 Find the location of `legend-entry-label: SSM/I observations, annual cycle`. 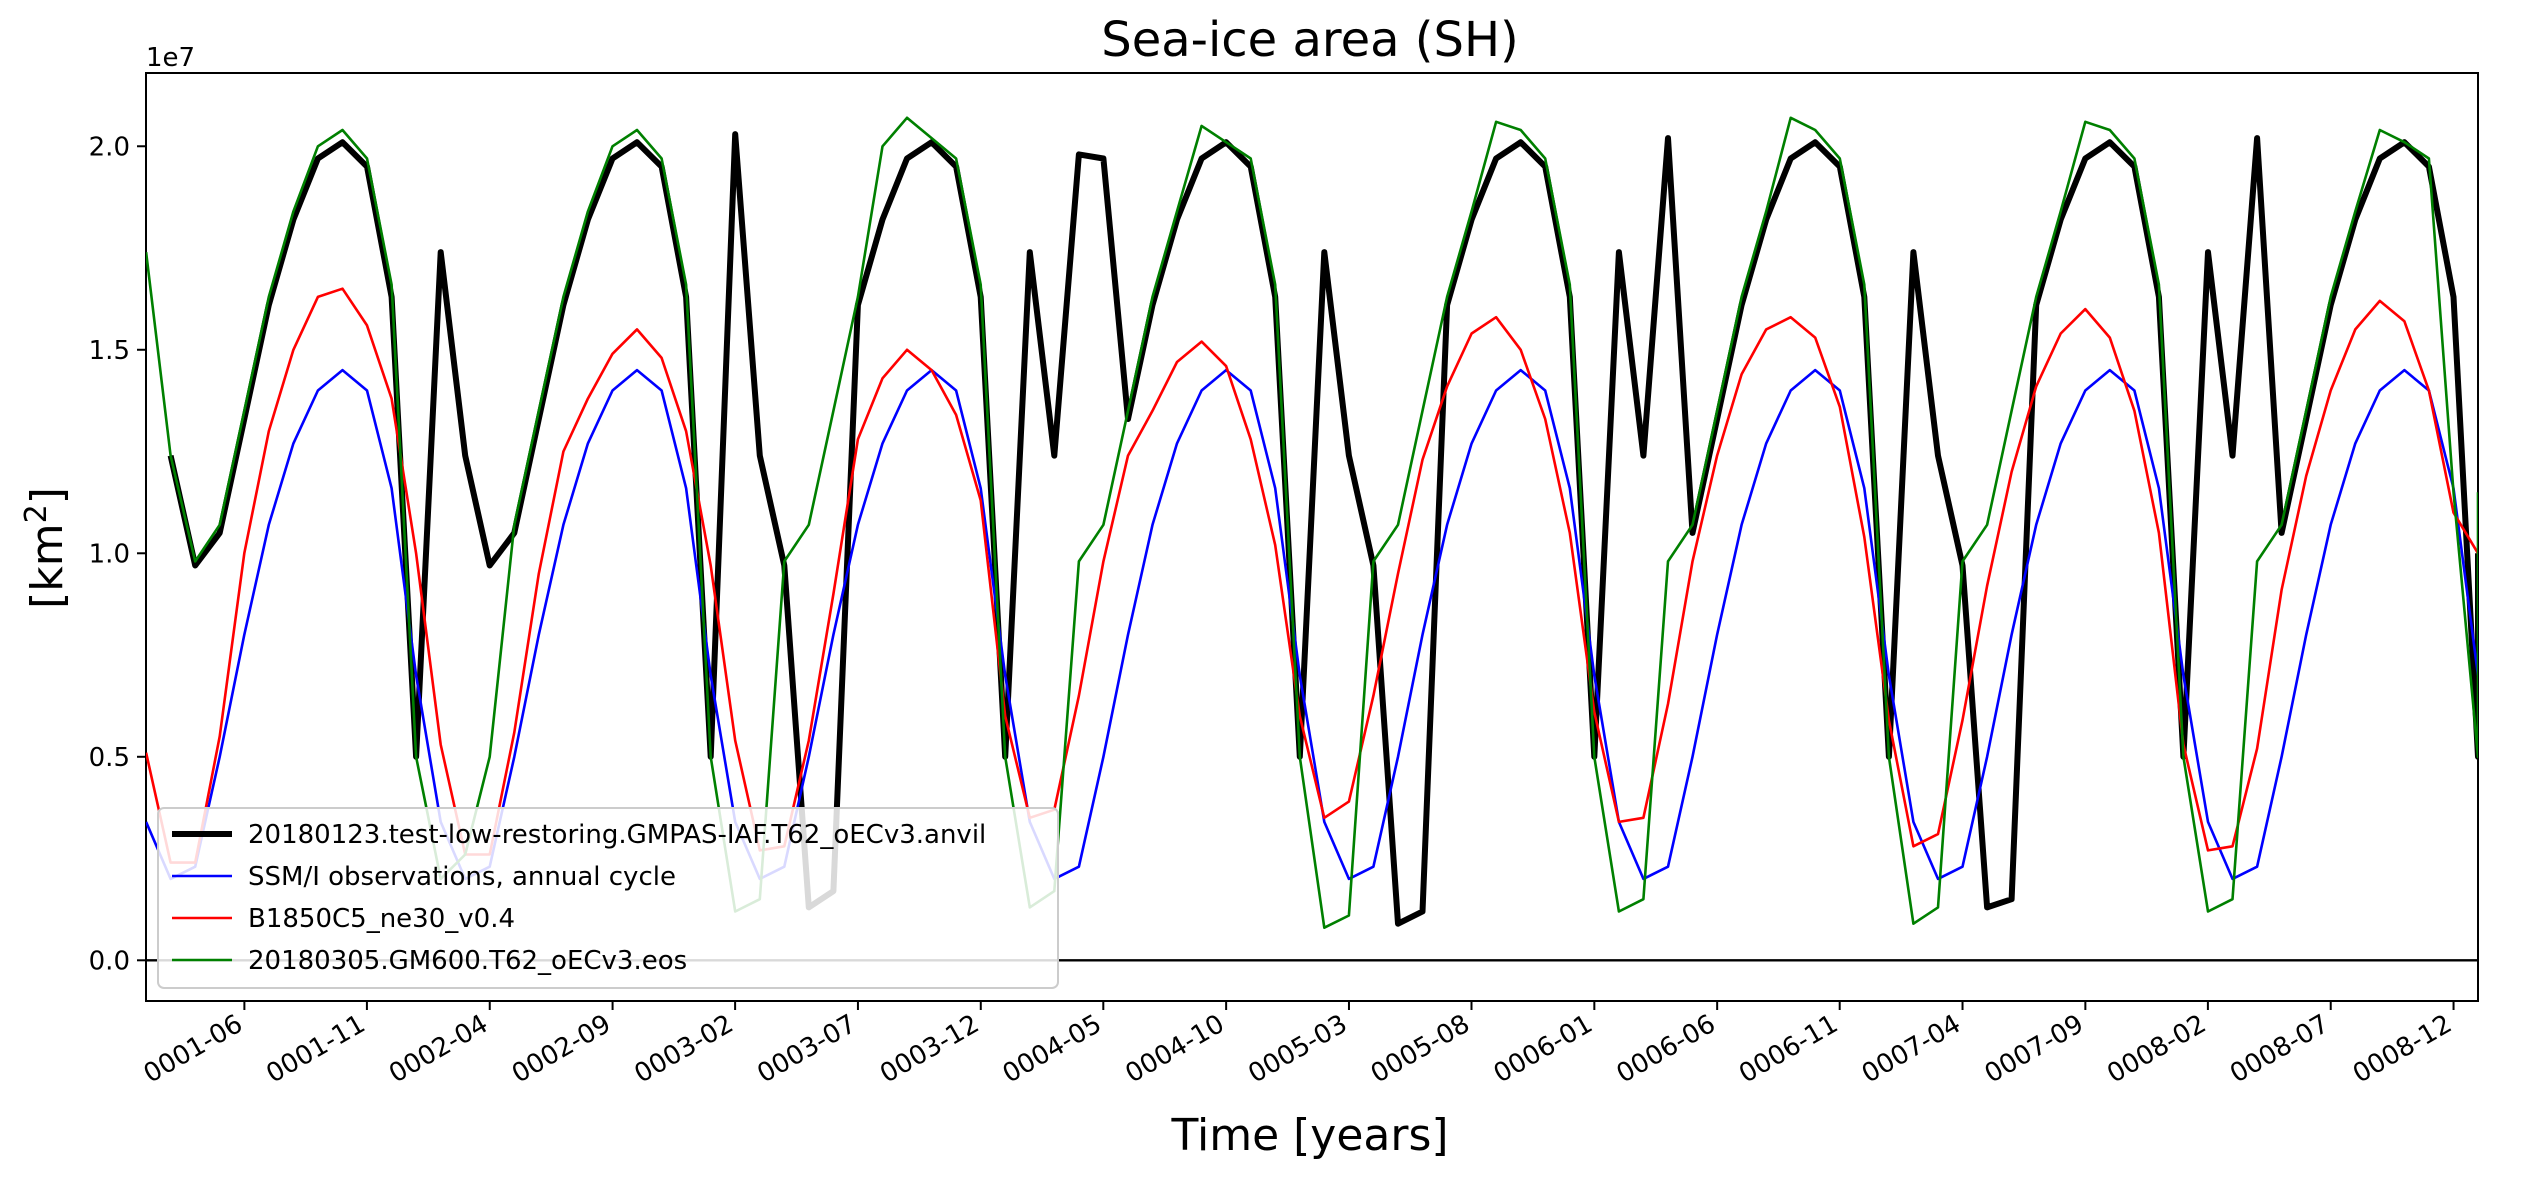

legend-entry-label: SSM/I observations, annual cycle is located at coordinates (462, 877).